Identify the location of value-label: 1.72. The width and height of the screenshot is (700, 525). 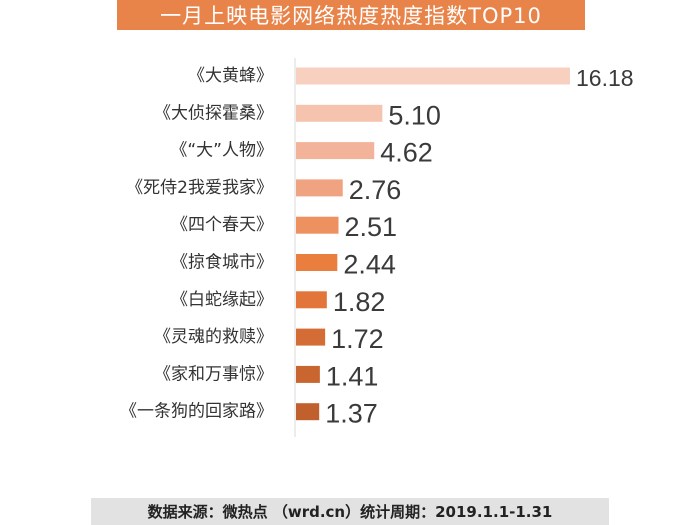
(357, 339).